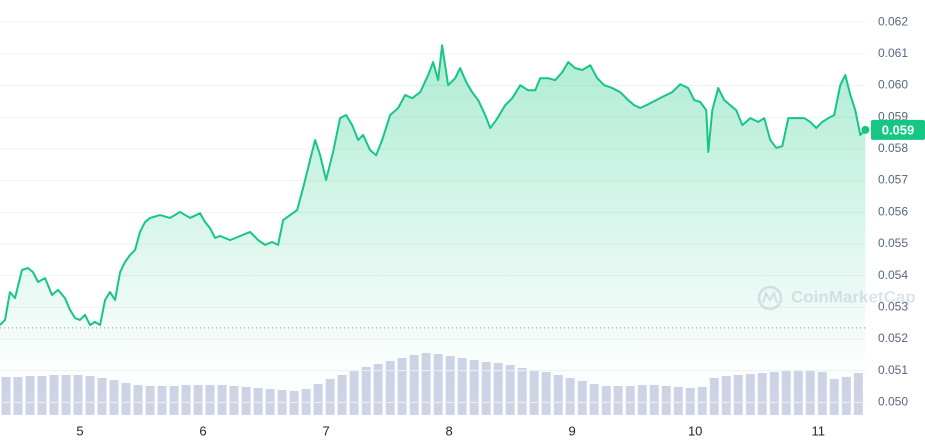  I want to click on price-label-box, so click(898, 129).